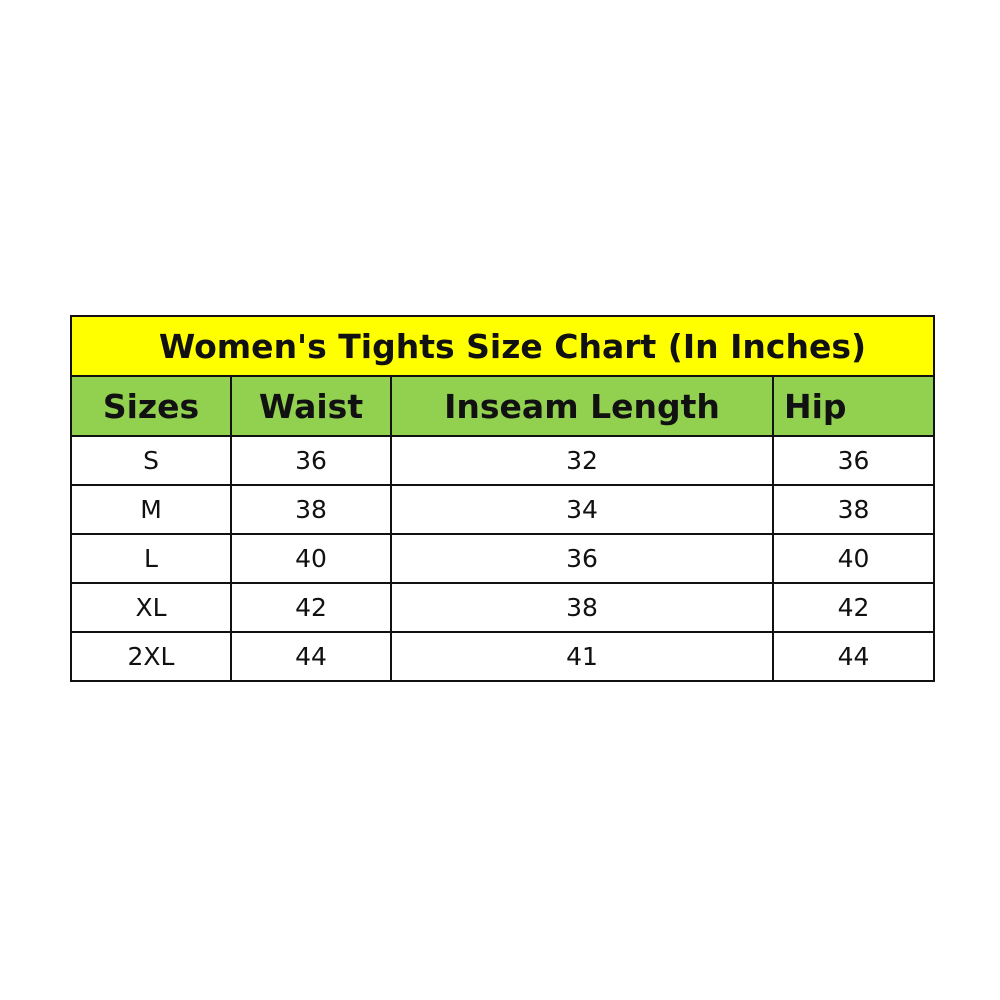 The image size is (1000, 1000). I want to click on header-hip: Hip, so click(853, 406).